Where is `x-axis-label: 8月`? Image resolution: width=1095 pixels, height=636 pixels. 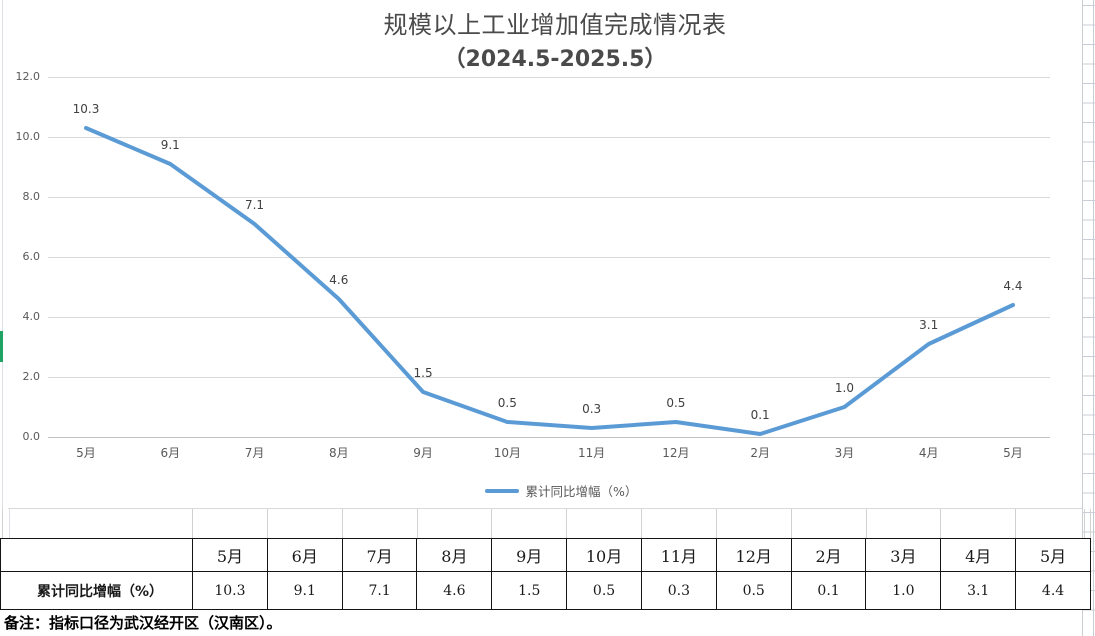 x-axis-label: 8月 is located at coordinates (338, 453).